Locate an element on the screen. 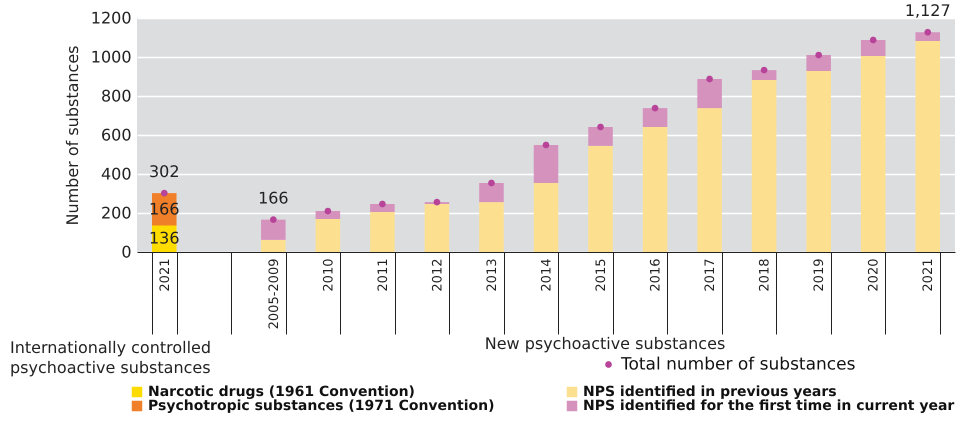  y-tick-label: 800 is located at coordinates (116, 96).